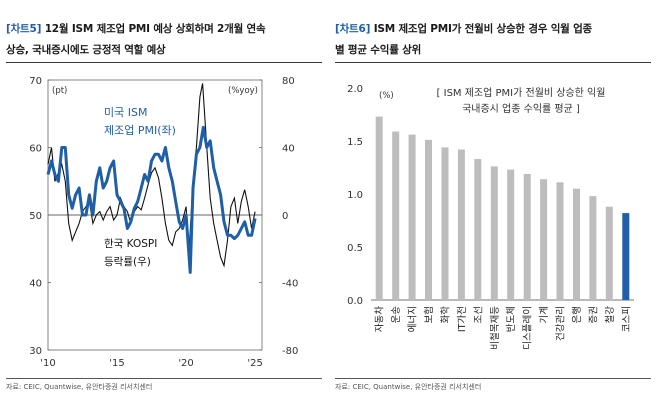  What do you see at coordinates (59, 91) in the screenshot?
I see `left-axis-unit: (pt)` at bounding box center [59, 91].